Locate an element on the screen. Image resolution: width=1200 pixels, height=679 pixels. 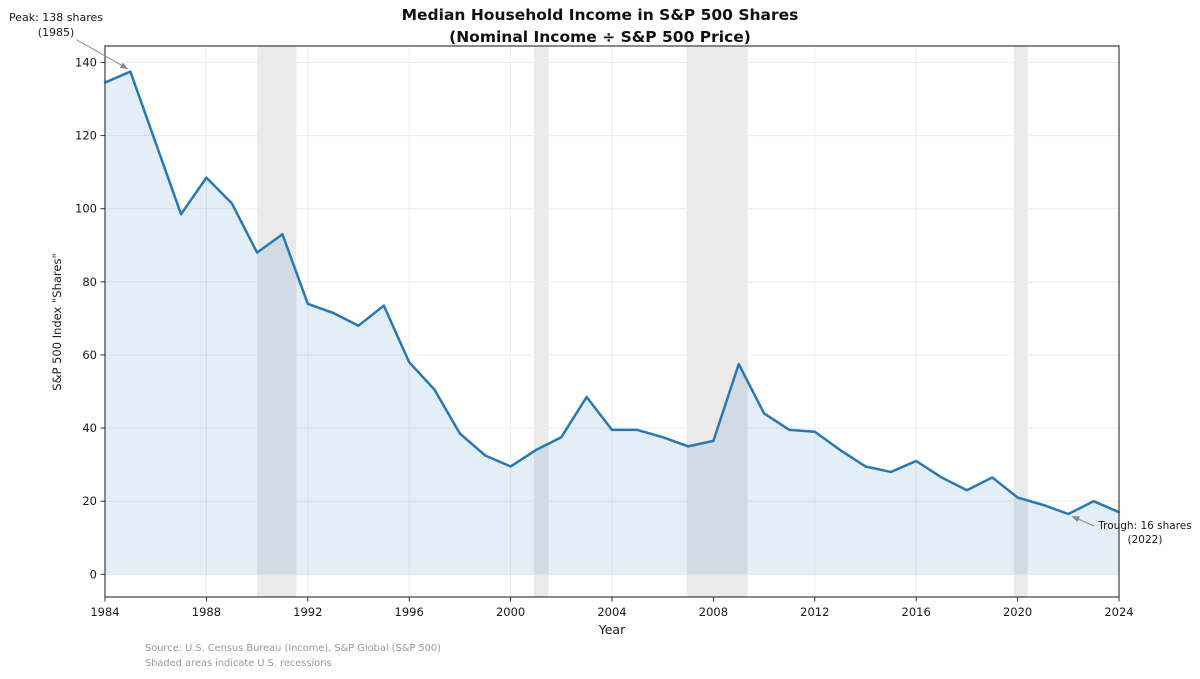
y-axis-label: S&P 500 Index "Shares" is located at coordinates (57, 322).